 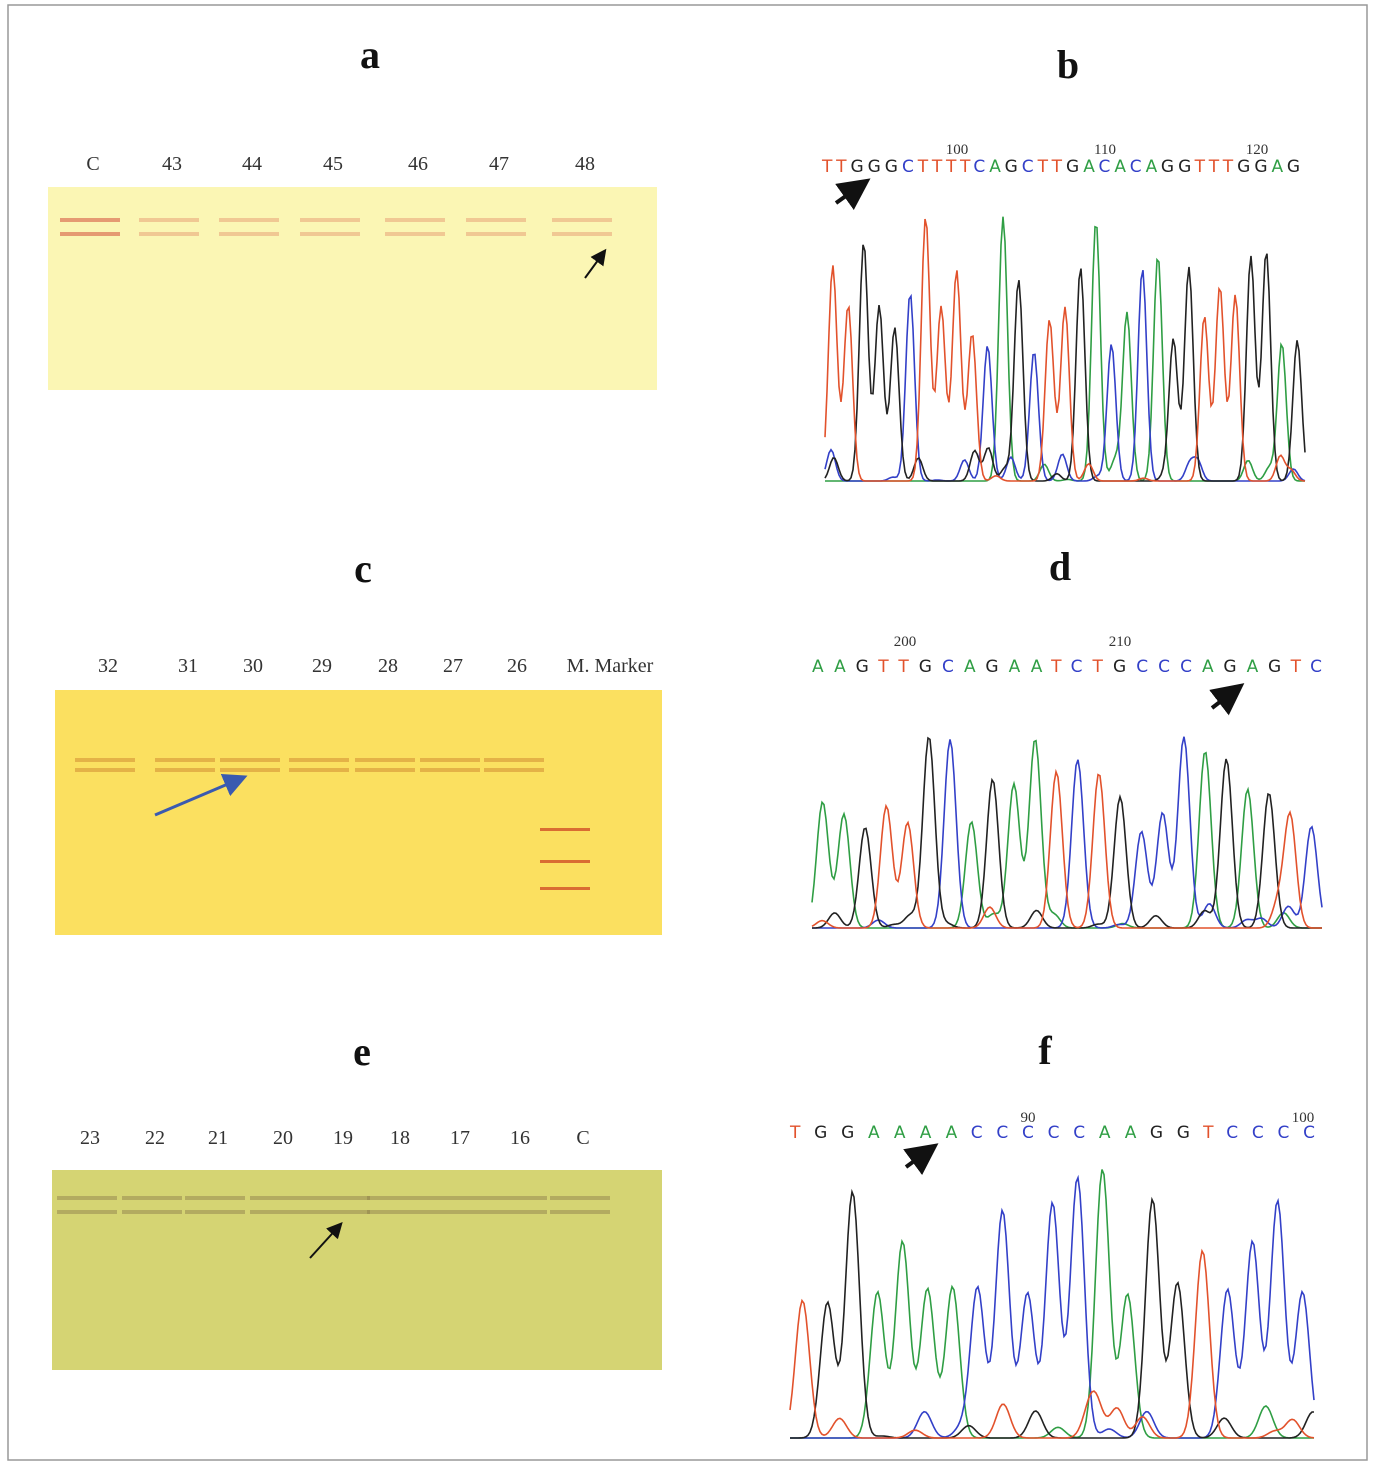 I want to click on panel-label: b, so click(x=1068, y=64).